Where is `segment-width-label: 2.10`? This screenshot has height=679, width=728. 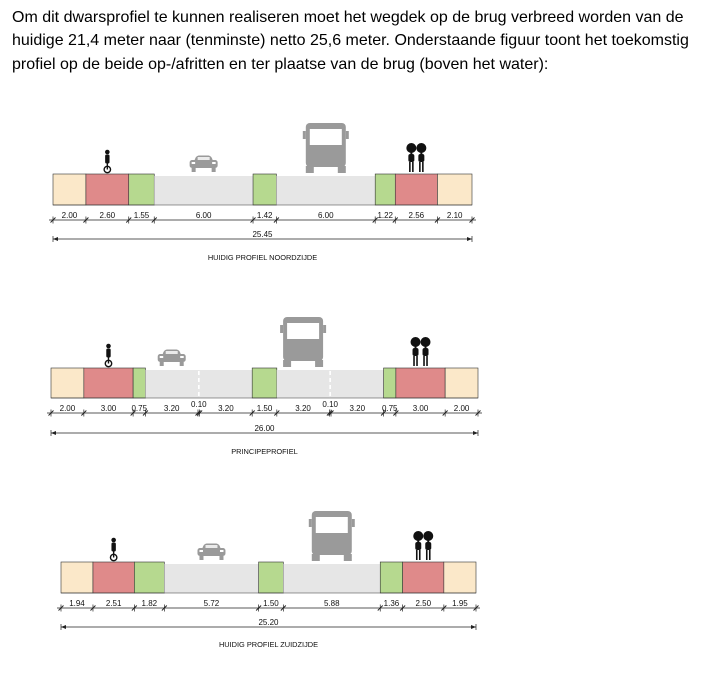
segment-width-label: 2.10 is located at coordinates (455, 215).